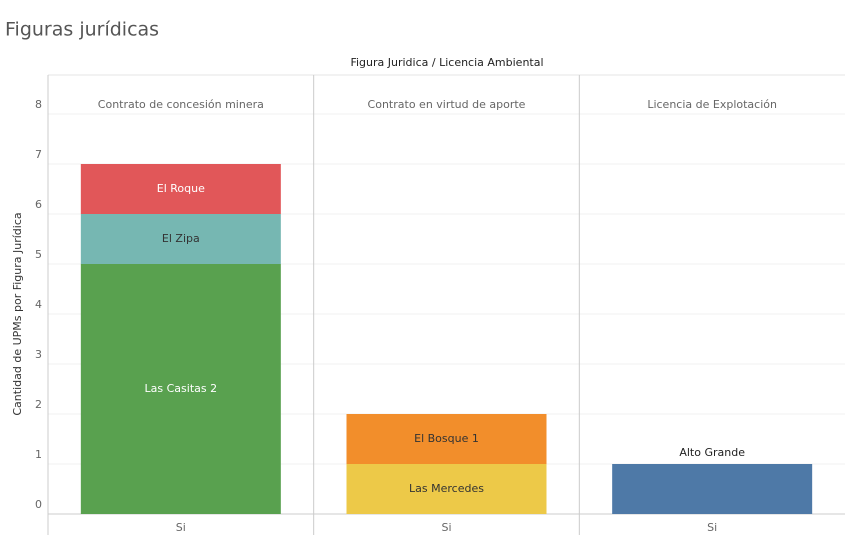  Describe the element at coordinates (38, 254) in the screenshot. I see `y-tick-label: 5` at that location.